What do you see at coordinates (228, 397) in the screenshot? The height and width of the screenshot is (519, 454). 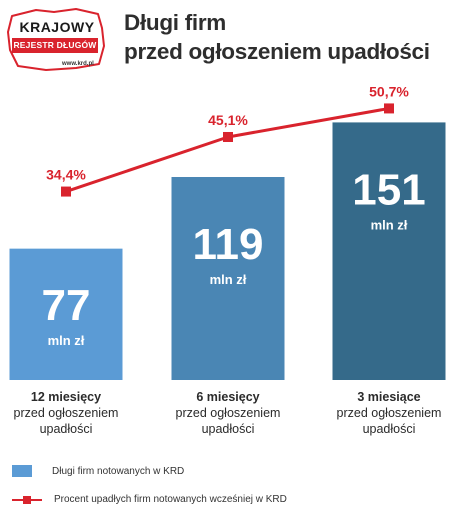 I see `category-label-2-strong: 6 miesięcy` at bounding box center [228, 397].